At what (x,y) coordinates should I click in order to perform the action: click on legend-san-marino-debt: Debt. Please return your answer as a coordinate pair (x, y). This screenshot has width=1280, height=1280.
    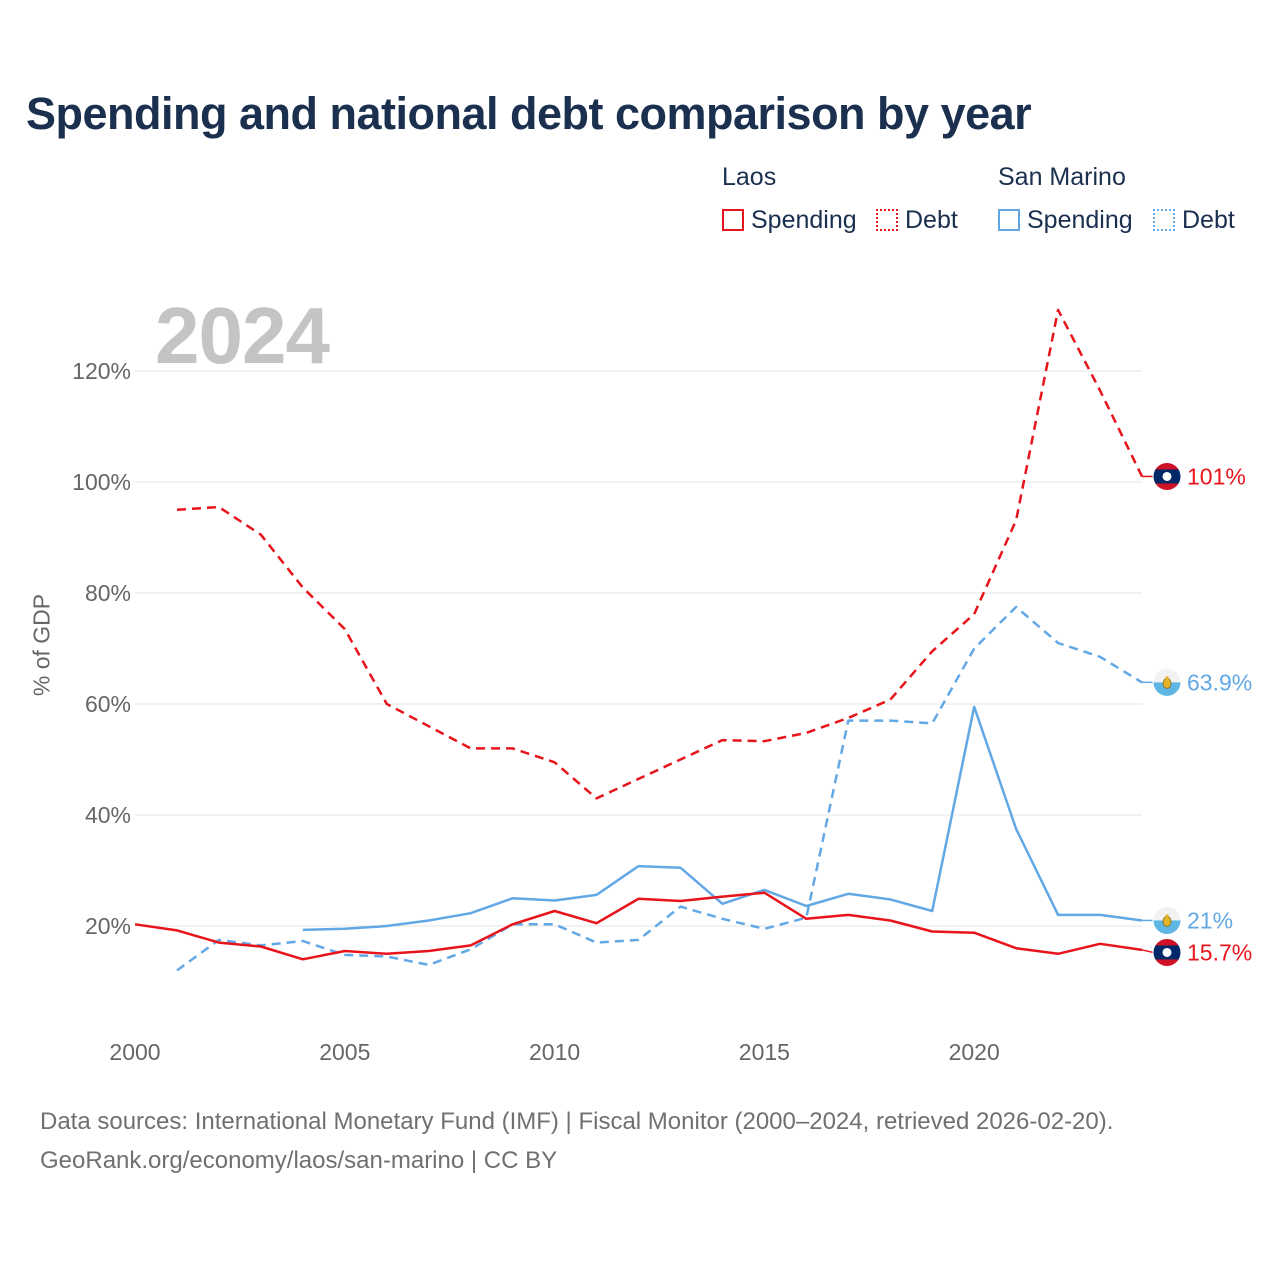
    Looking at the image, I should click on (1194, 220).